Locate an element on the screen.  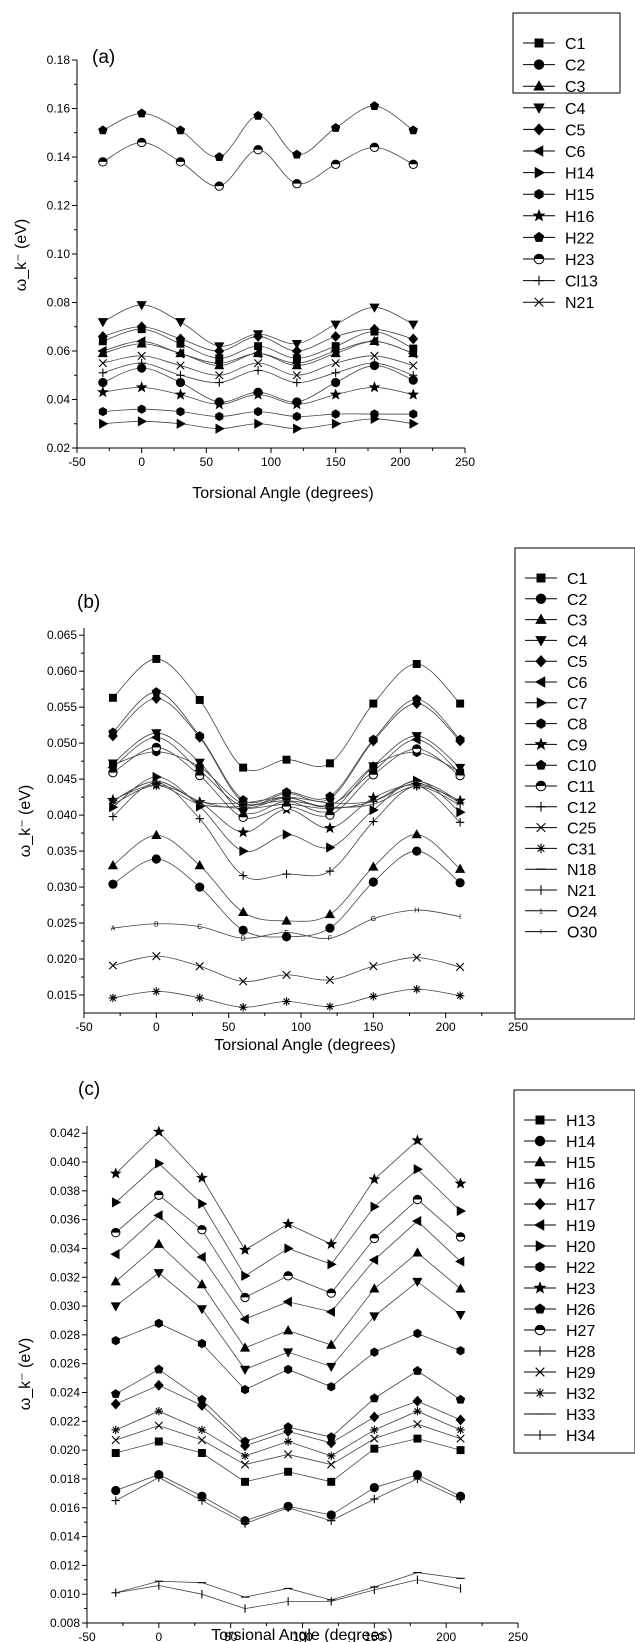
series-c31 is located at coordinates (286, 998).